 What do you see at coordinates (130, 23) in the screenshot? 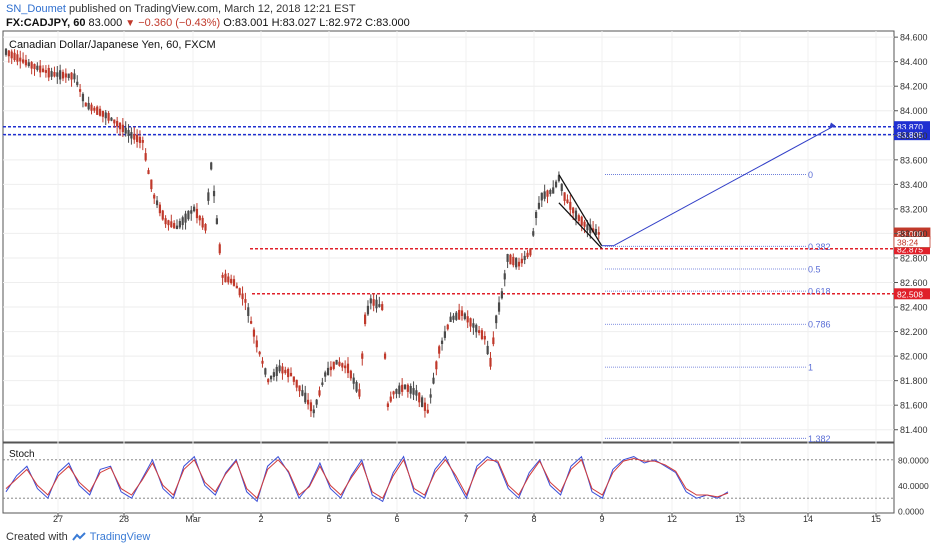
I see `change-arrow-icon: ▼` at bounding box center [130, 23].